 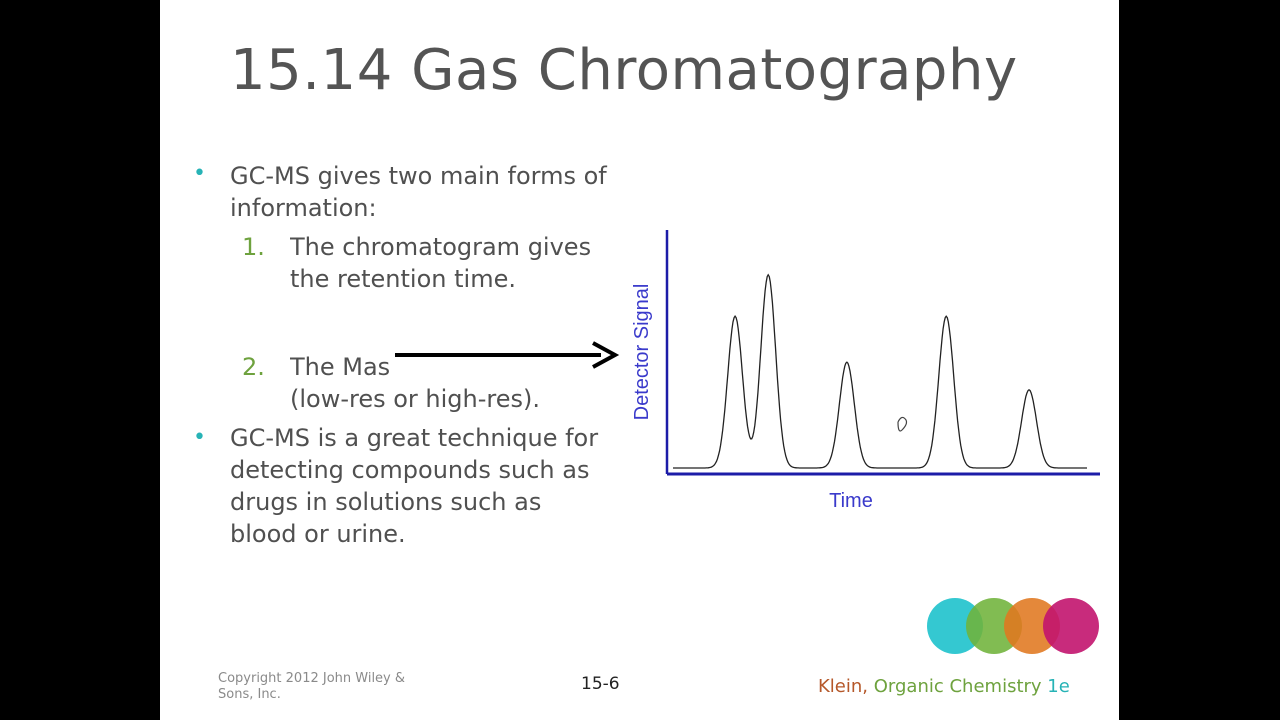 I want to click on publisher-logo, so click(x=1013, y=626).